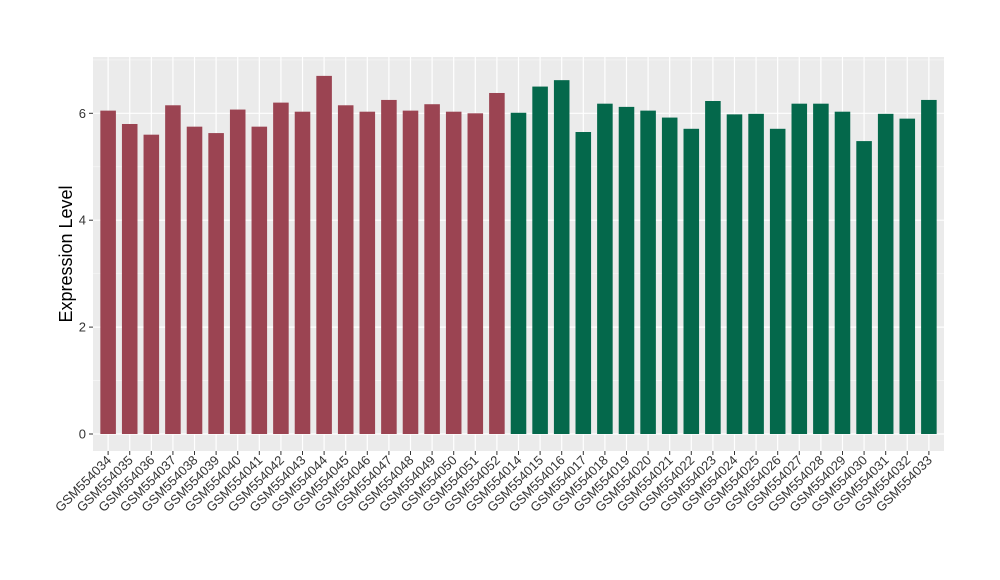 The width and height of the screenshot is (1000, 580). What do you see at coordinates (345, 269) in the screenshot?
I see `bar-gsm554045` at bounding box center [345, 269].